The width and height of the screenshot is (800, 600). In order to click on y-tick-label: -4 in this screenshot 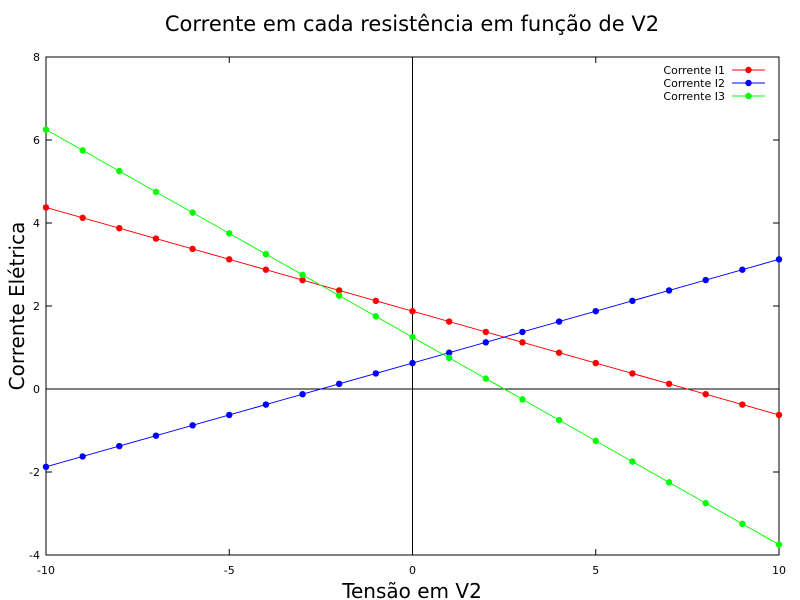, I will do `click(34, 555)`.